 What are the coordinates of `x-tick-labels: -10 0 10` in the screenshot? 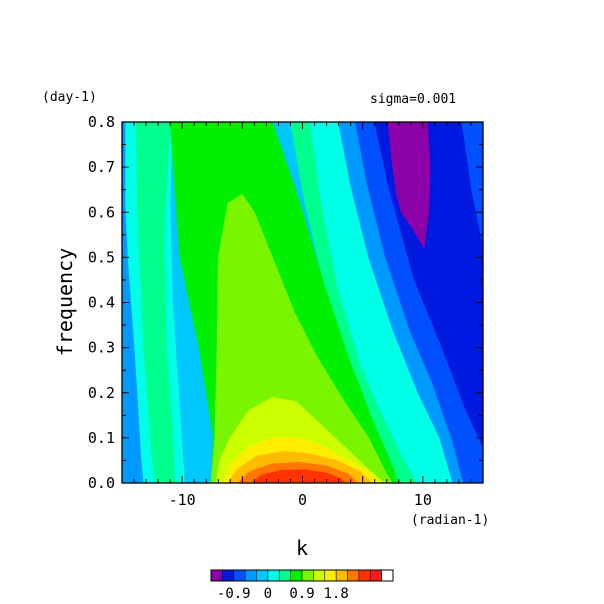 It's located at (300, 500).